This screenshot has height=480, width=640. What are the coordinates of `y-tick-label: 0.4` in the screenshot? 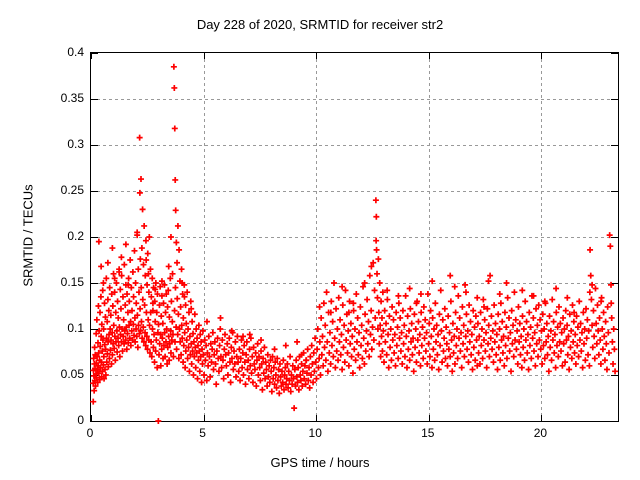 It's located at (75, 52).